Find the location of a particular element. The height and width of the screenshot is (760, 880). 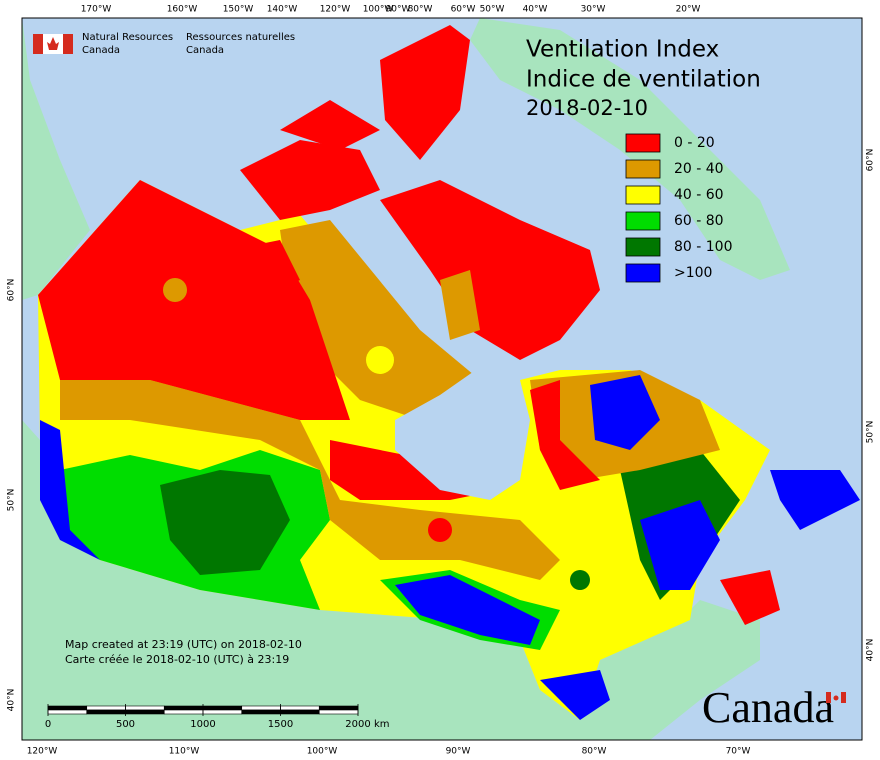

graticule-label: 30°W is located at coordinates (593, 10).